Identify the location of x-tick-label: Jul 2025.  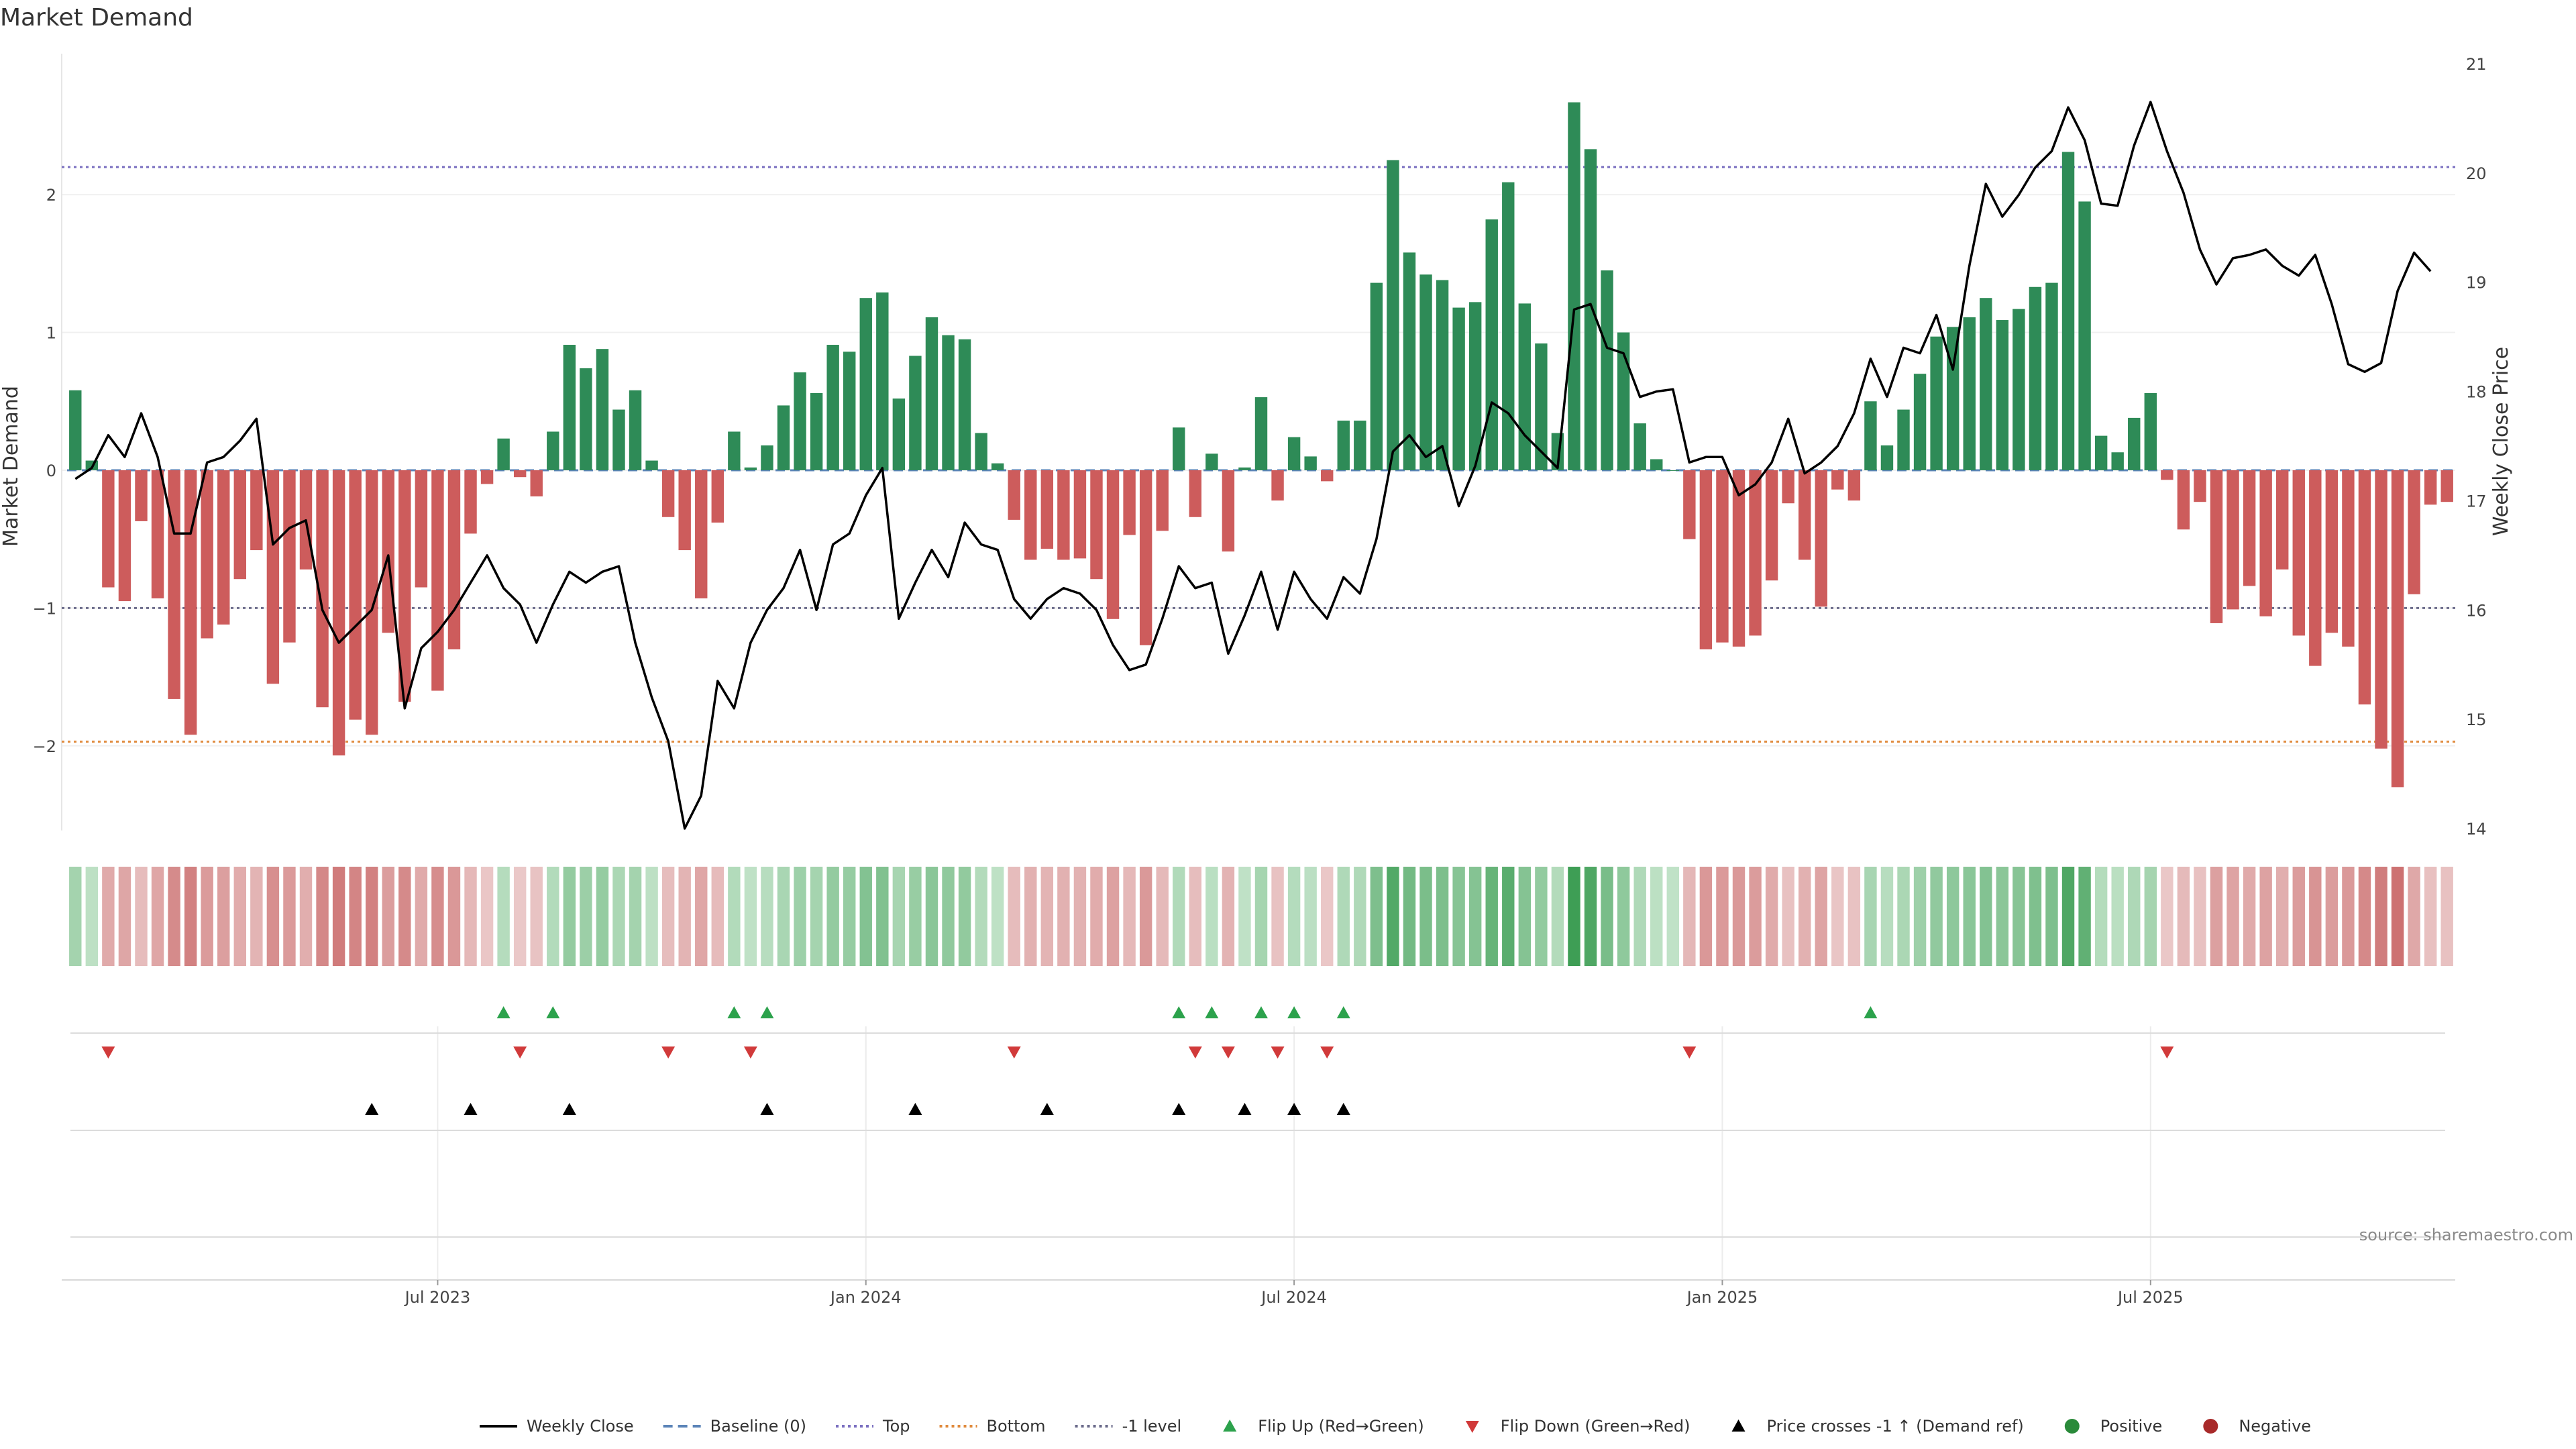
(2150, 1297).